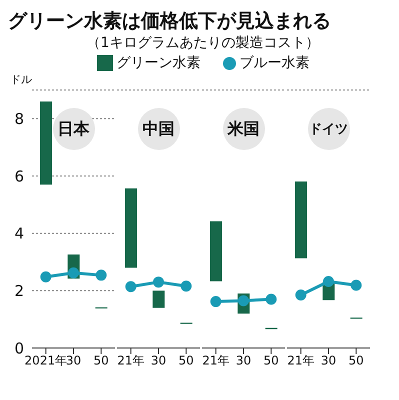 The image size is (399, 400). I want to click on text: （1キログラムあたりの製造コスト）, so click(203, 43).